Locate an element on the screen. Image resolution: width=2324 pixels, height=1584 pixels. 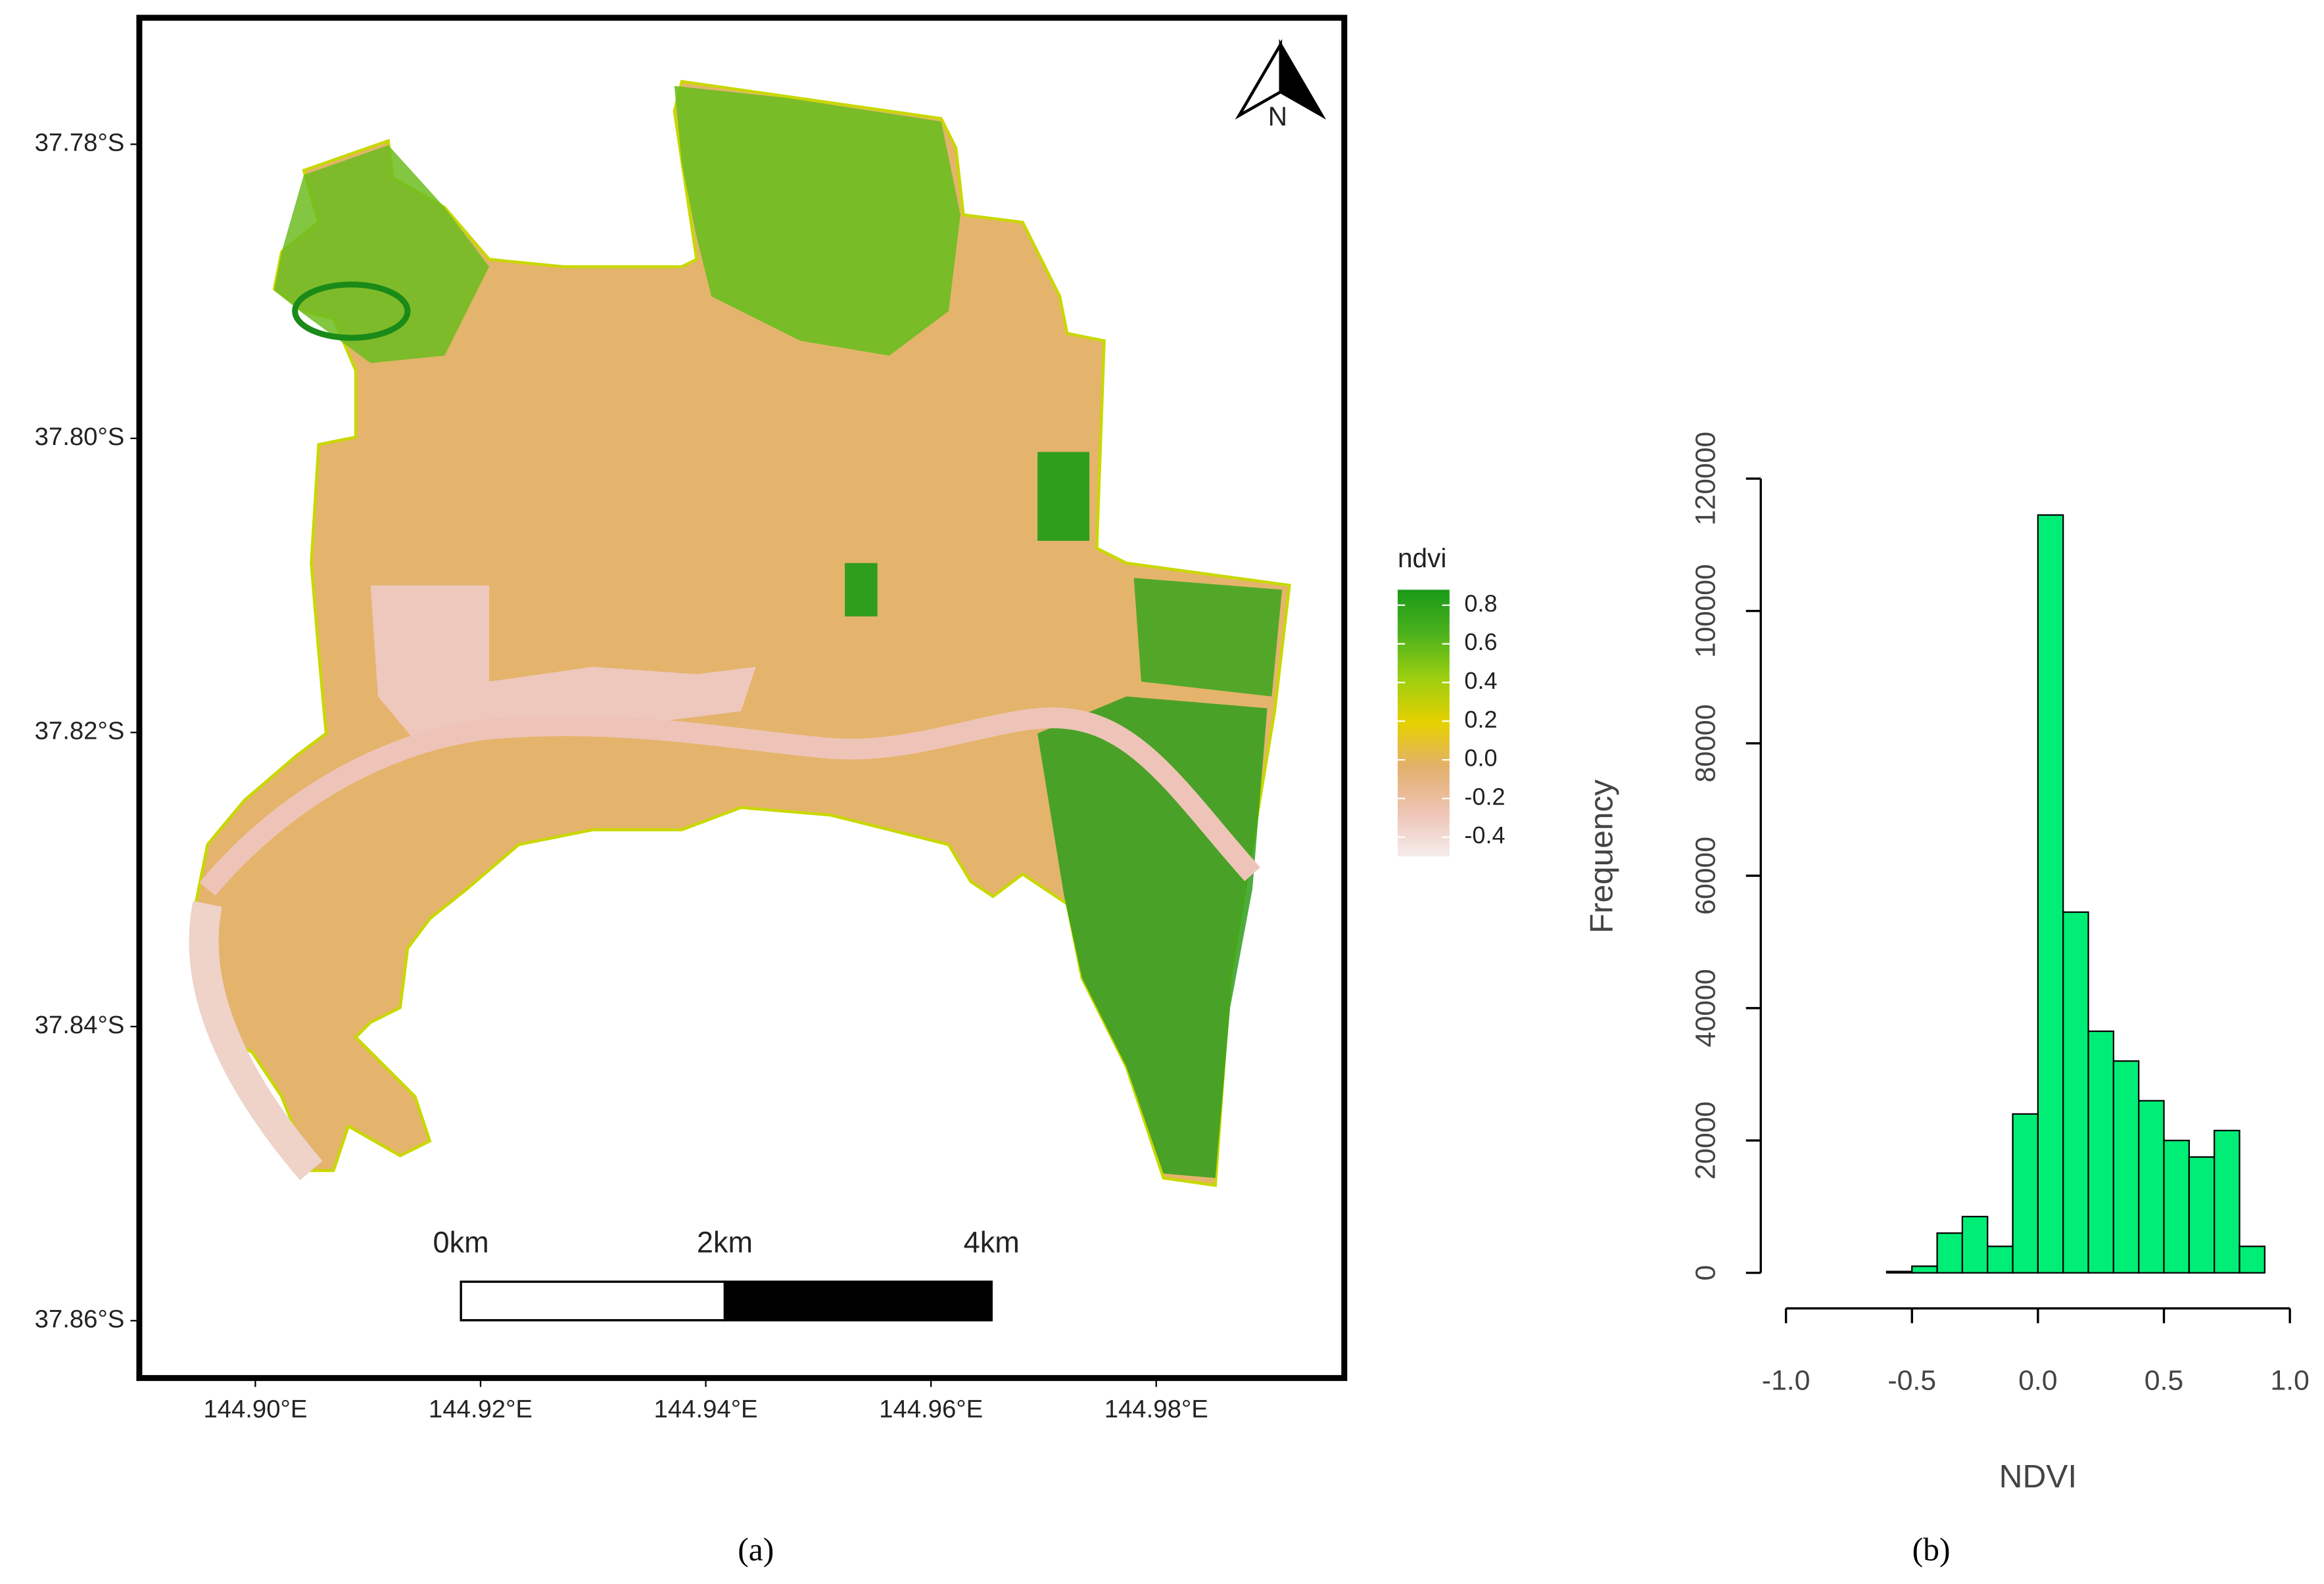
legend-tick-label: 0.6 is located at coordinates (1481, 641).